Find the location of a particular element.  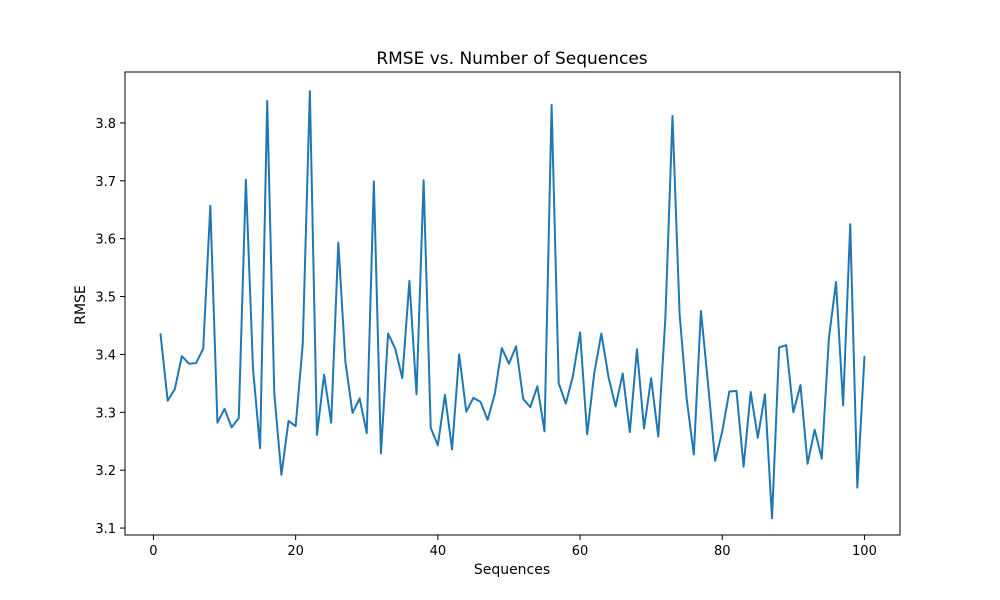

x-tick-label: 0 is located at coordinates (153, 551).